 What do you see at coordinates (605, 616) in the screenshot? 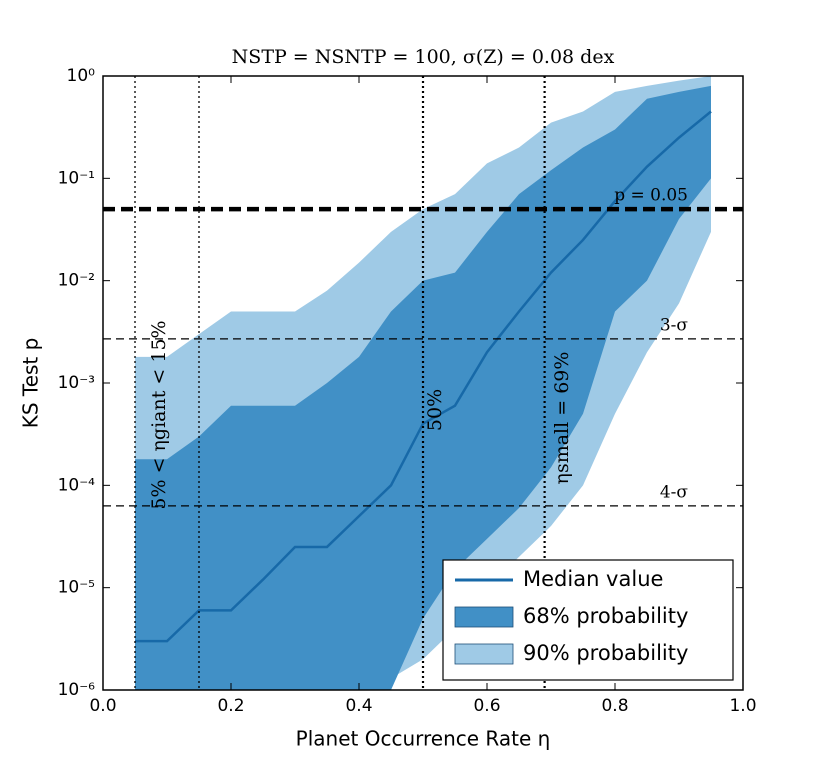
I see `legend-label: 68% probability` at bounding box center [605, 616].